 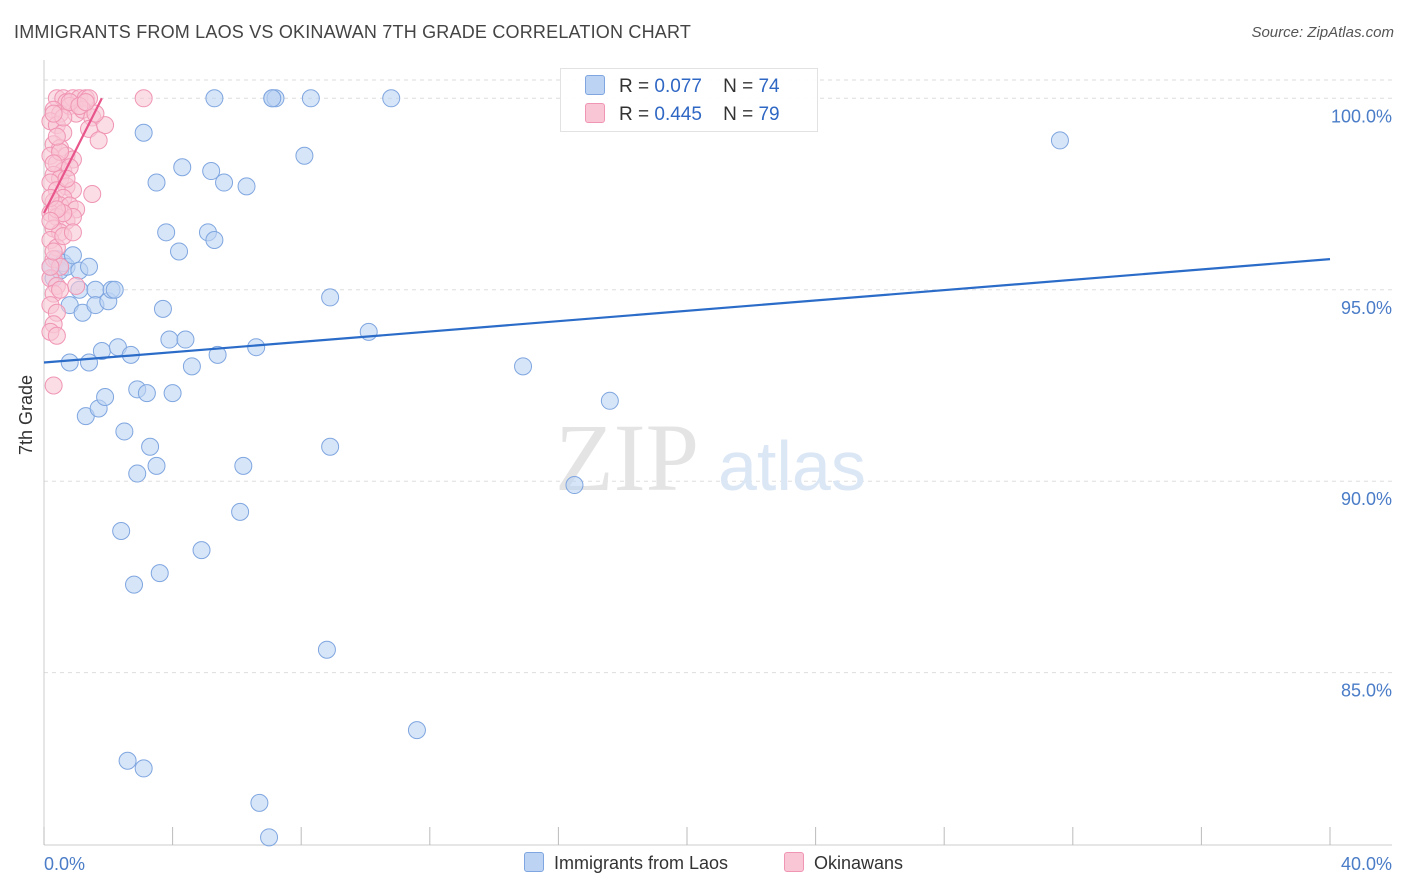 I want to click on legend-r-value-okinawans: 0.445, so click(x=678, y=114).